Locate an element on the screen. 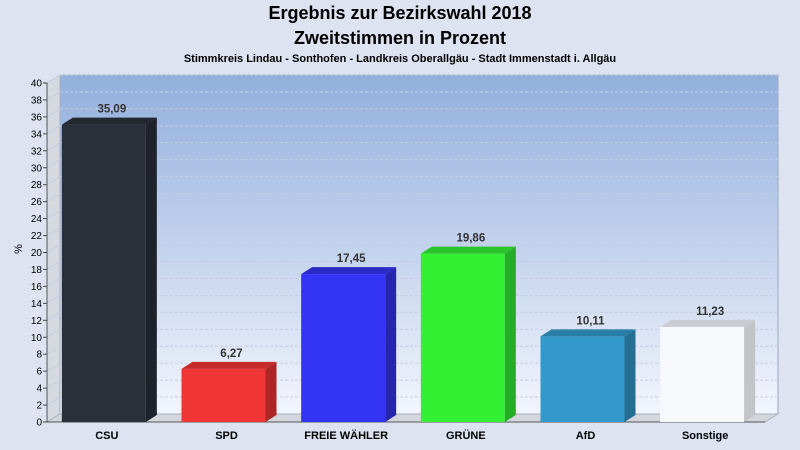 The image size is (800, 450). data-label: 6,27 is located at coordinates (231, 354).